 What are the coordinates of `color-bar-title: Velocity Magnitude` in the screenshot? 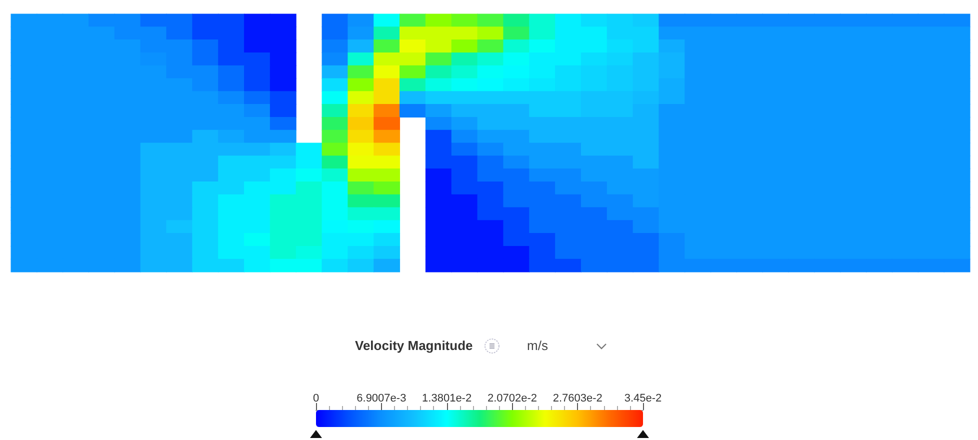 It's located at (414, 345).